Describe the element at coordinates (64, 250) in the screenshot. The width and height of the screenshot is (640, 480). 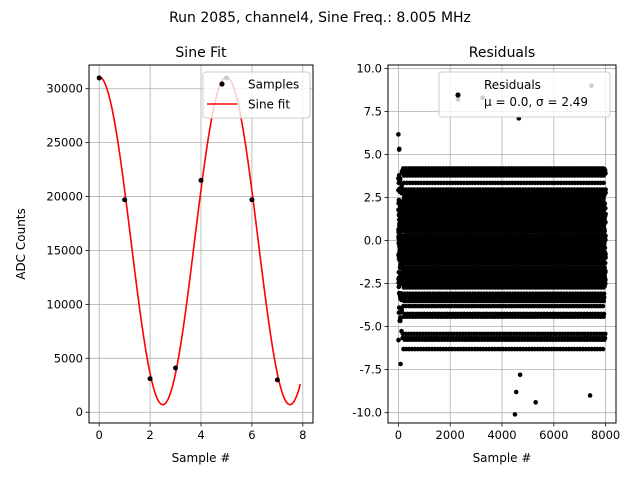
I see `y-tick-label: 15000` at that location.